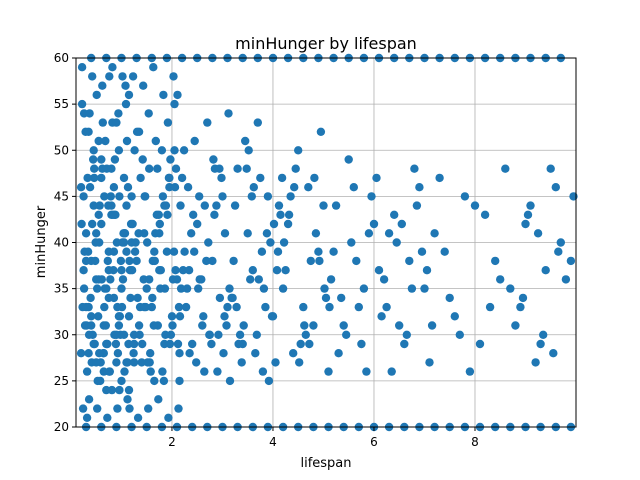 Image resolution: width=640 pixels, height=480 pixels. What do you see at coordinates (61, 58) in the screenshot?
I see `y-tick-label: 60` at bounding box center [61, 58].